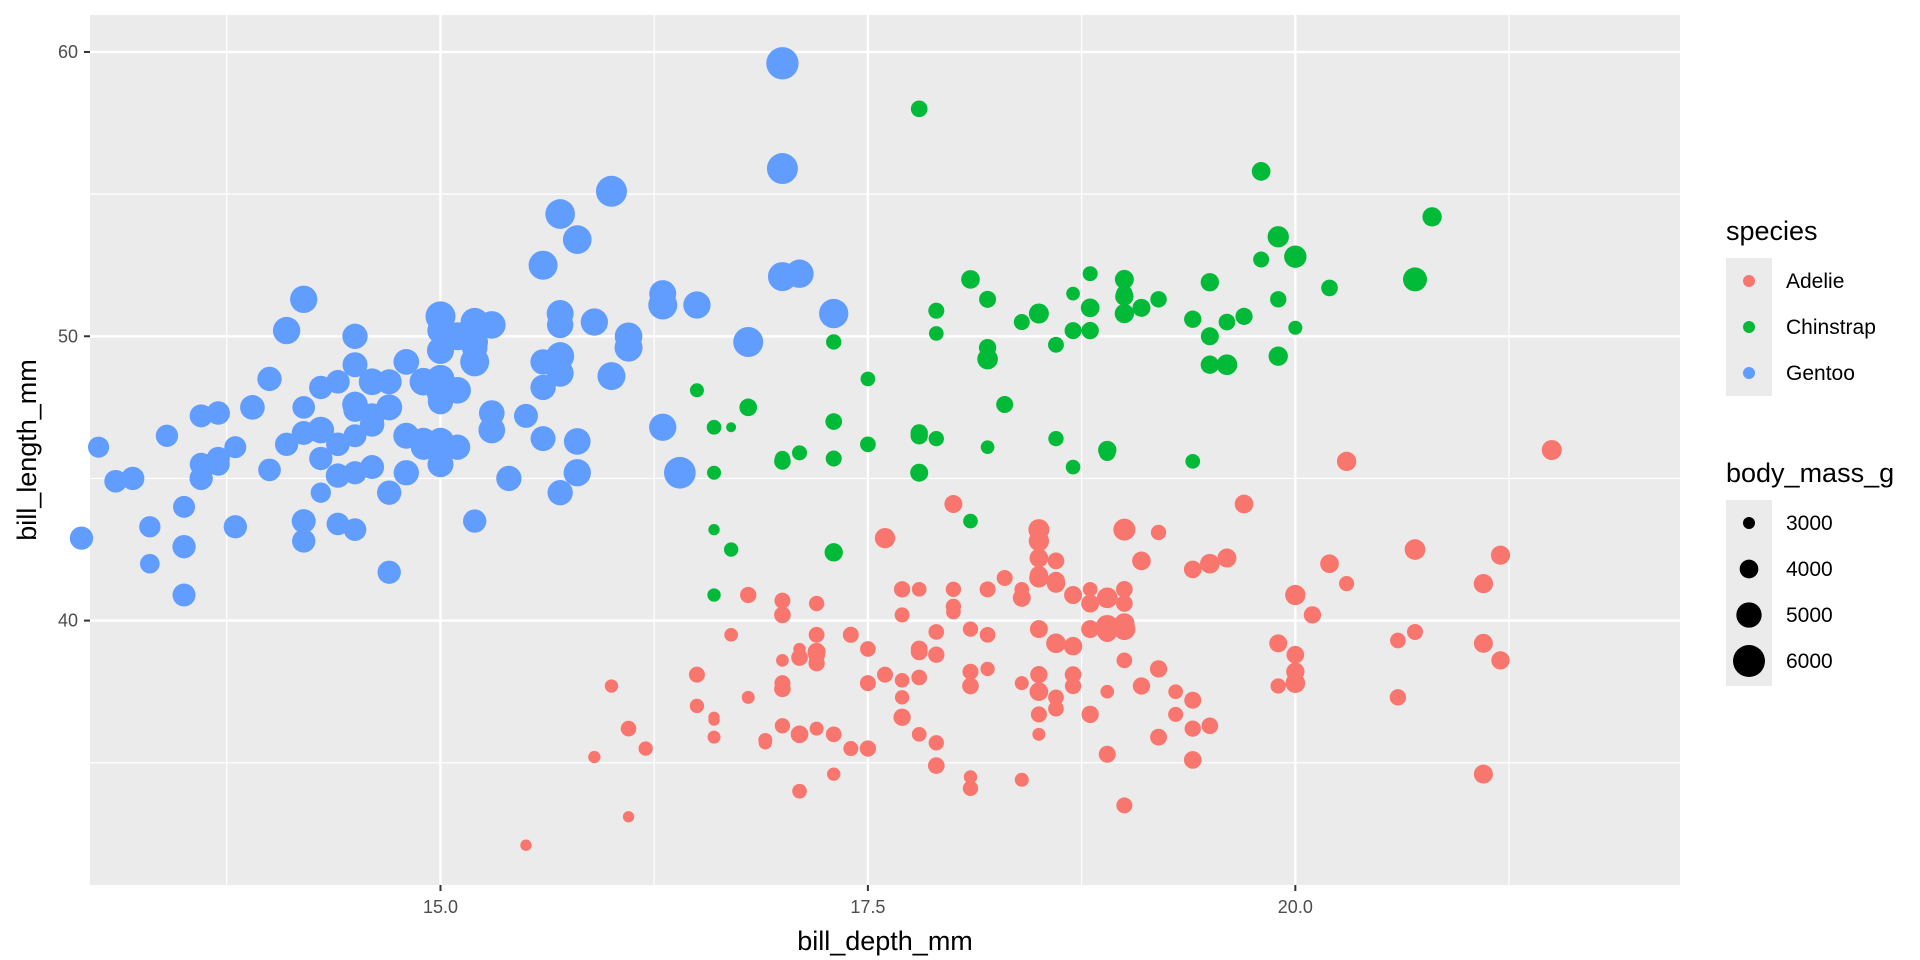 This screenshot has width=1920, height=960. What do you see at coordinates (1749, 281) in the screenshot?
I see `legend-key-adelie` at bounding box center [1749, 281].